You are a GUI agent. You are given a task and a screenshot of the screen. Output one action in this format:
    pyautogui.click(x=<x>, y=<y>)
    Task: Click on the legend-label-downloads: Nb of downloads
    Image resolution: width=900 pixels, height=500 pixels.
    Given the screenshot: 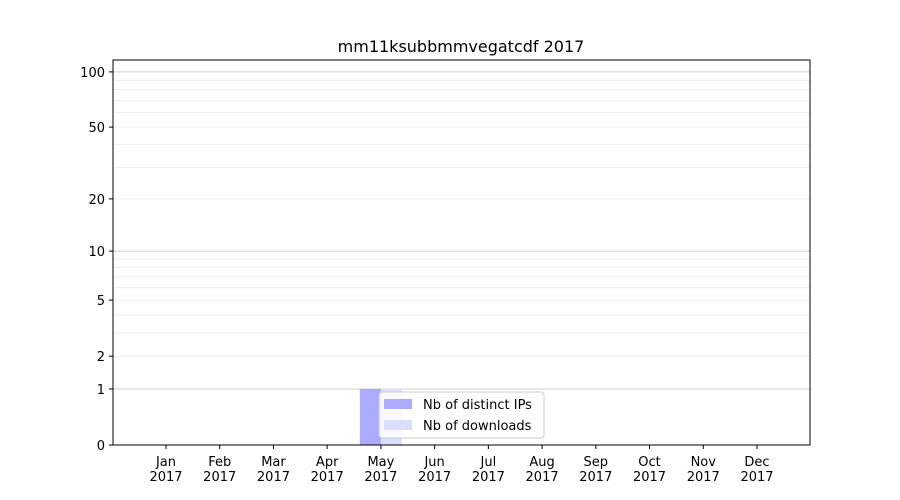 What is the action you would take?
    pyautogui.click(x=477, y=426)
    